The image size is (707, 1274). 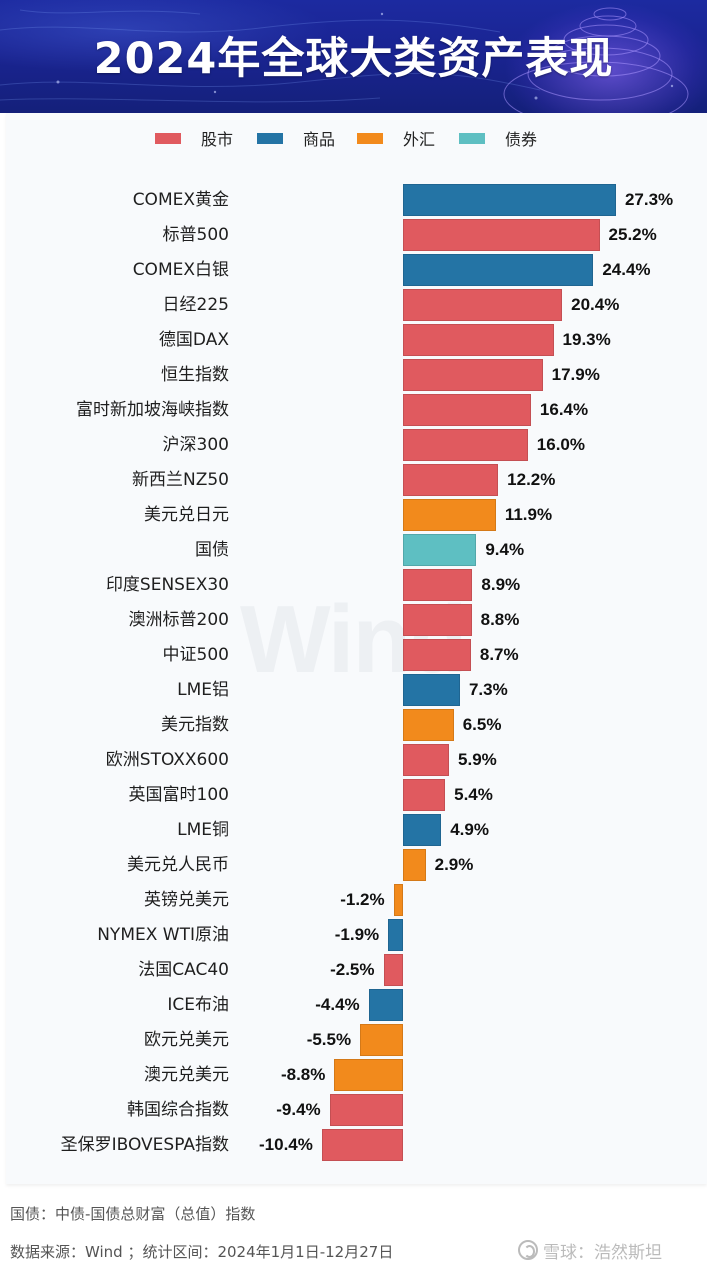 What do you see at coordinates (167, 760) in the screenshot?
I see `category-label: 欧洲STOXX600` at bounding box center [167, 760].